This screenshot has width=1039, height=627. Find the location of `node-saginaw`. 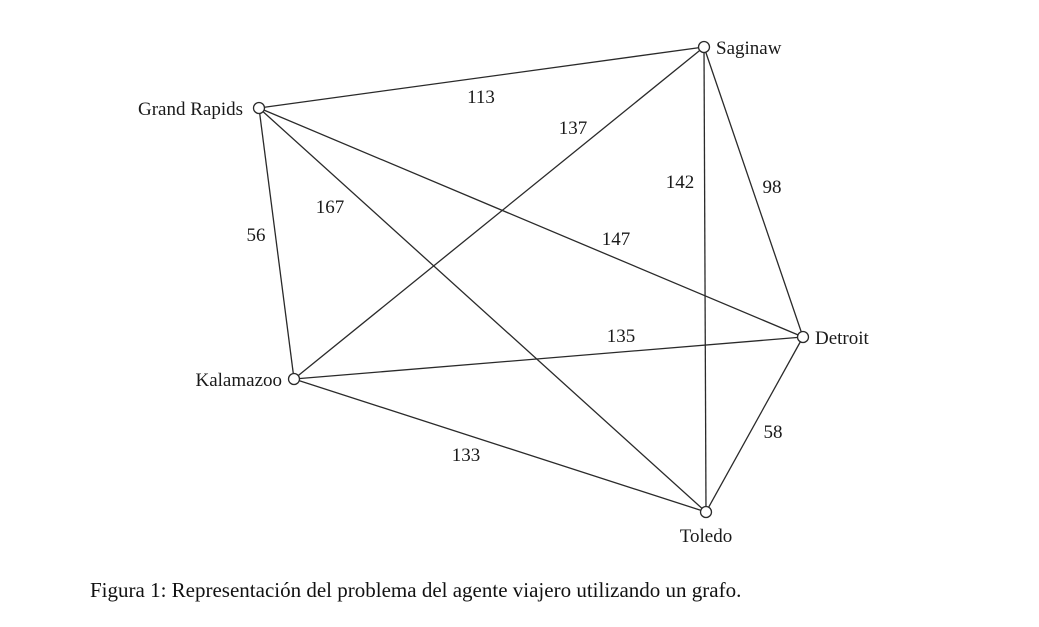

node-saginaw is located at coordinates (704, 47).